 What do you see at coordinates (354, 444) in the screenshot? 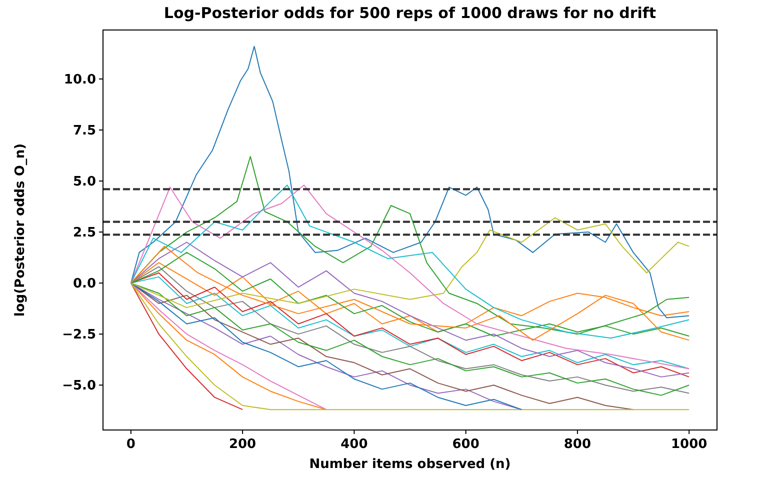
I see `x-tick-label: 400` at bounding box center [354, 444].